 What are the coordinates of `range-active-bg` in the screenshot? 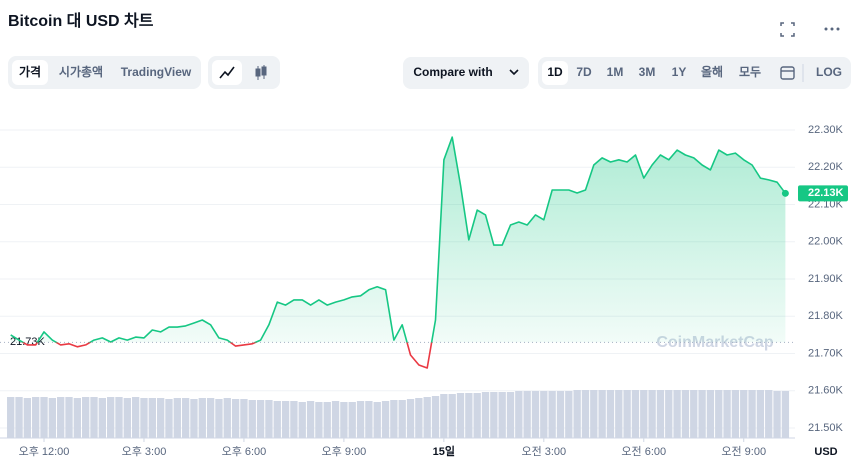 It's located at (555, 73).